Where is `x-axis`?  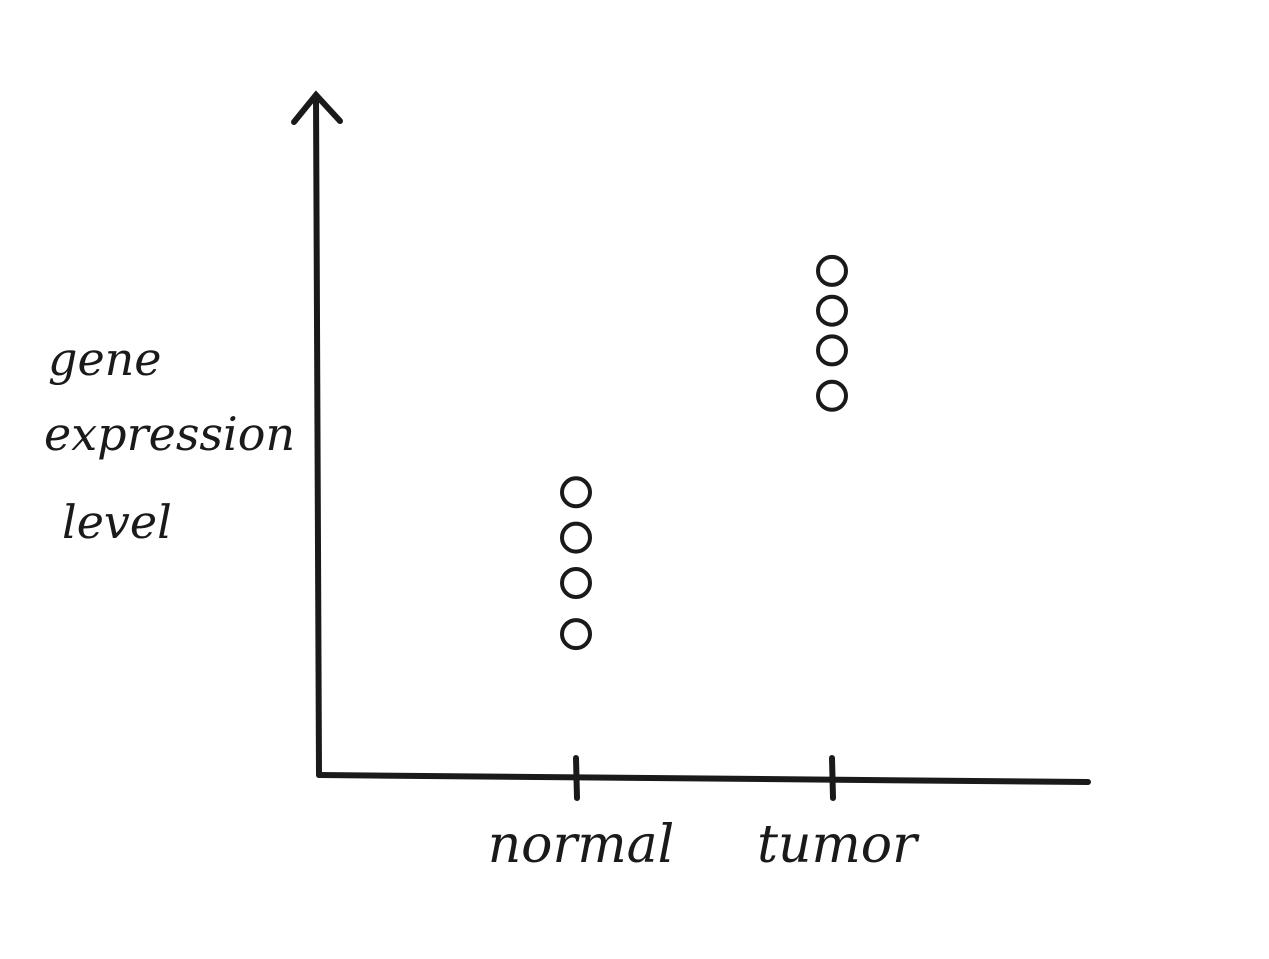
x-axis is located at coordinates (703, 778).